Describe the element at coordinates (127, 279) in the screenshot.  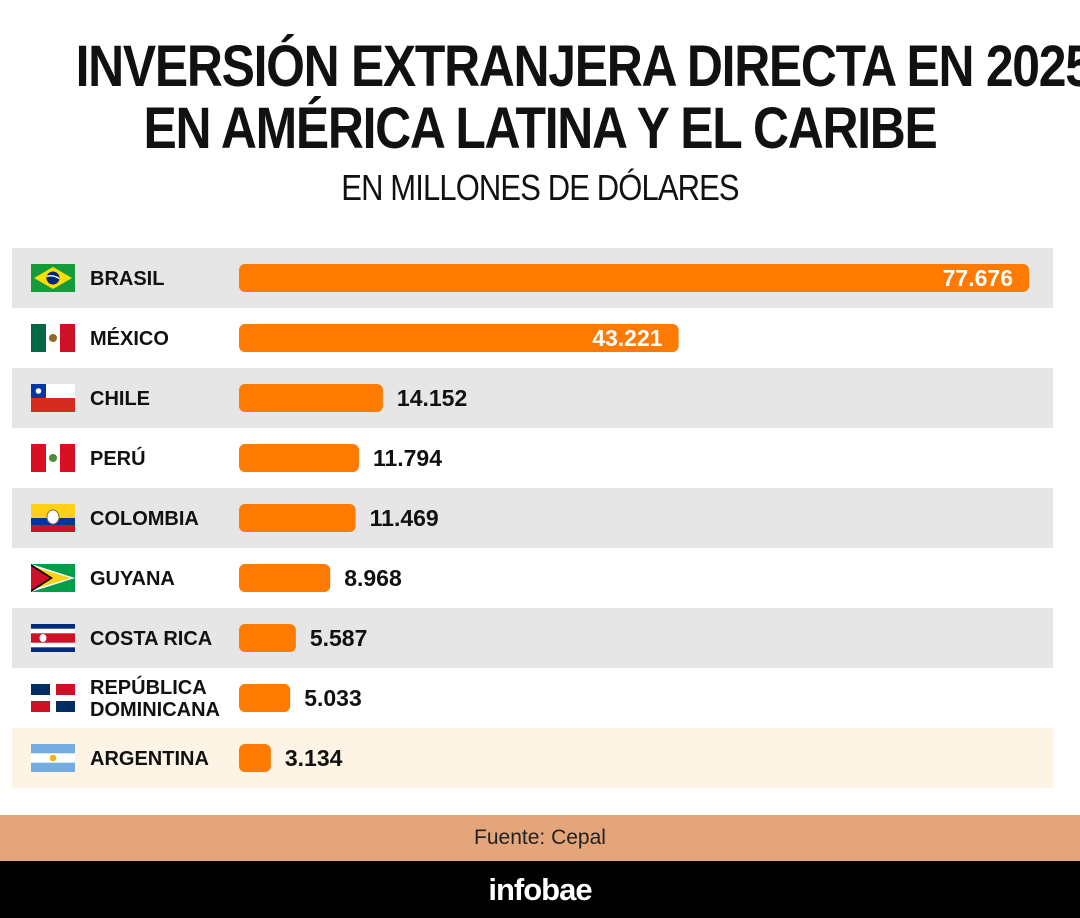
I see `category-label: BRASIL` at that location.